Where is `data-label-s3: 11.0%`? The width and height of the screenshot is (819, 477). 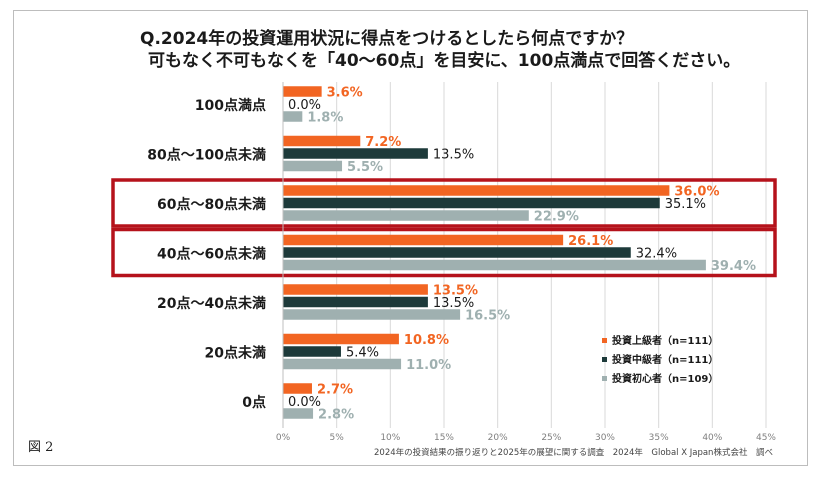 data-label-s3: 11.0% is located at coordinates (428, 365).